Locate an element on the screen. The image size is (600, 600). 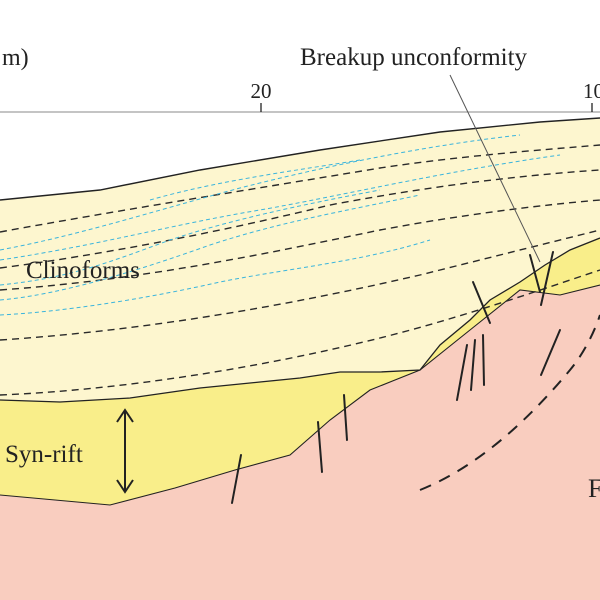
tick-label-20: 20 is located at coordinates (261, 91).